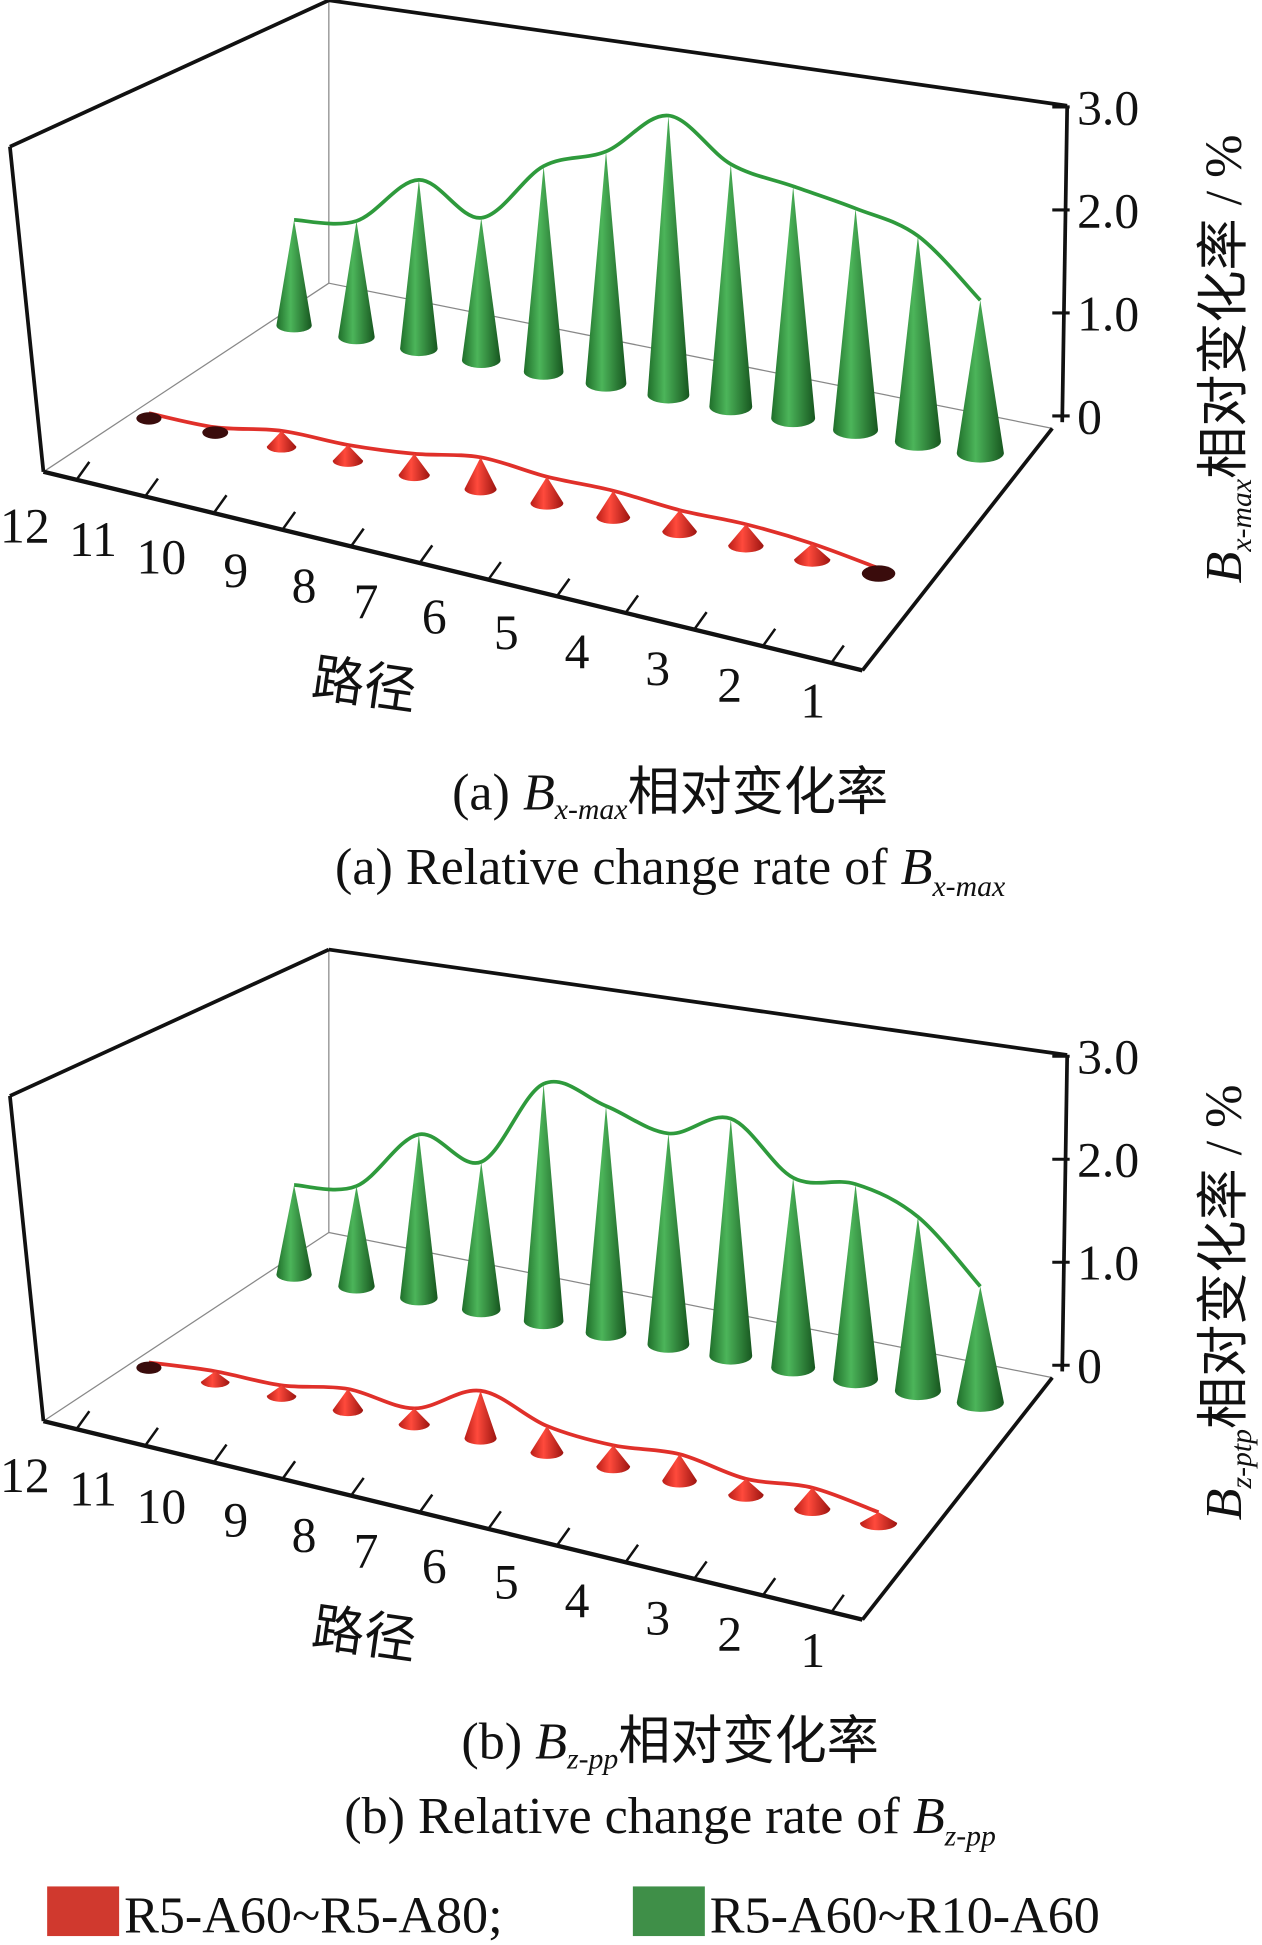 Image resolution: width=1262 pixels, height=1945 pixels. What do you see at coordinates (670, 1820) in the screenshot?
I see `caption-b-en: (b) Relative change rate of Bz-pp` at bounding box center [670, 1820].